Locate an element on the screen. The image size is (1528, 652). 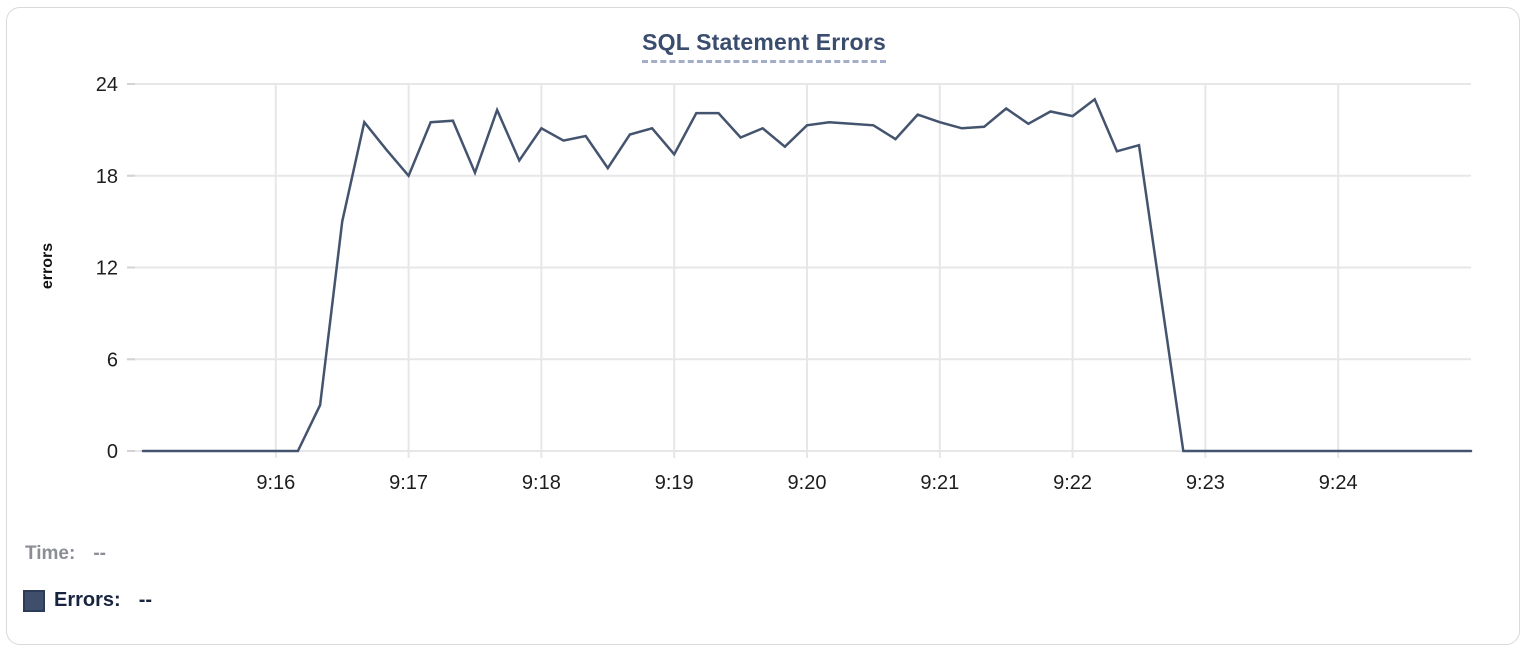
y-tick-label: 6 is located at coordinates (112, 360).